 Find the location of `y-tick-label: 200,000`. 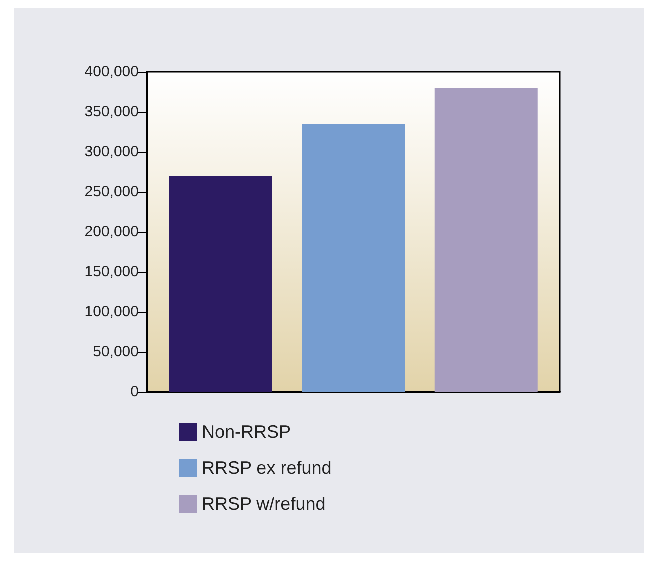

y-tick-label: 200,000 is located at coordinates (111, 232).